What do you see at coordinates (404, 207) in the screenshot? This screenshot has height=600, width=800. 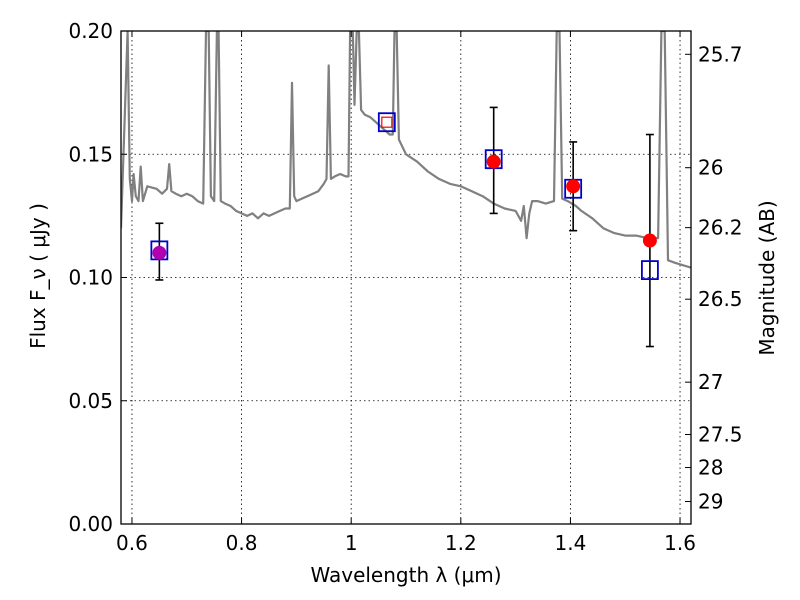 I see `observed-photometry-series` at bounding box center [404, 207].